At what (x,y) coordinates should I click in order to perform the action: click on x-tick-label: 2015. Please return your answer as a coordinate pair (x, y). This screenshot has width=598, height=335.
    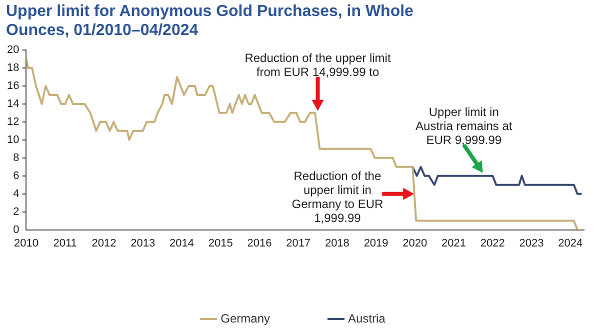
    Looking at the image, I should click on (220, 243).